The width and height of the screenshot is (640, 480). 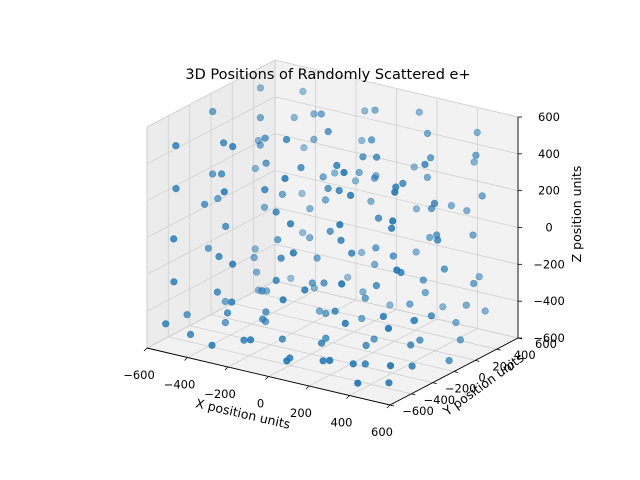 What do you see at coordinates (139, 375) in the screenshot?
I see `x-tick-label: −600` at bounding box center [139, 375].